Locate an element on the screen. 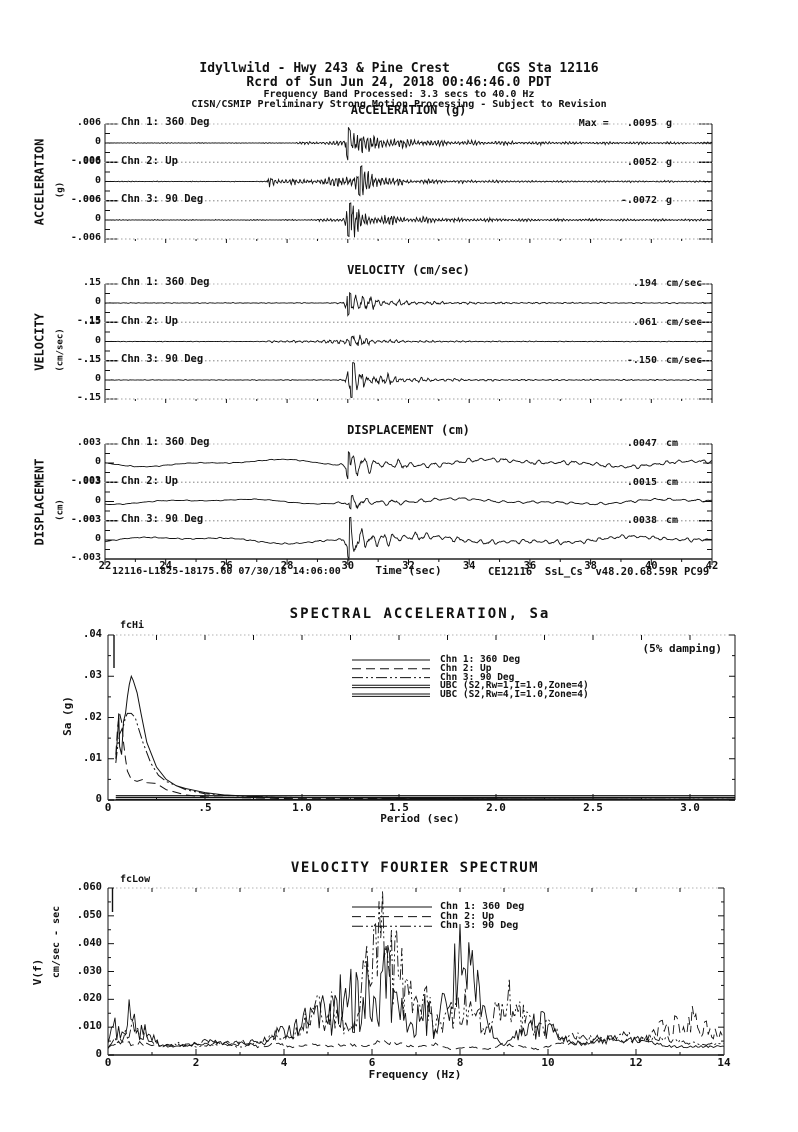  fourier-y-tick-label: .040 is located at coordinates (89, 942).